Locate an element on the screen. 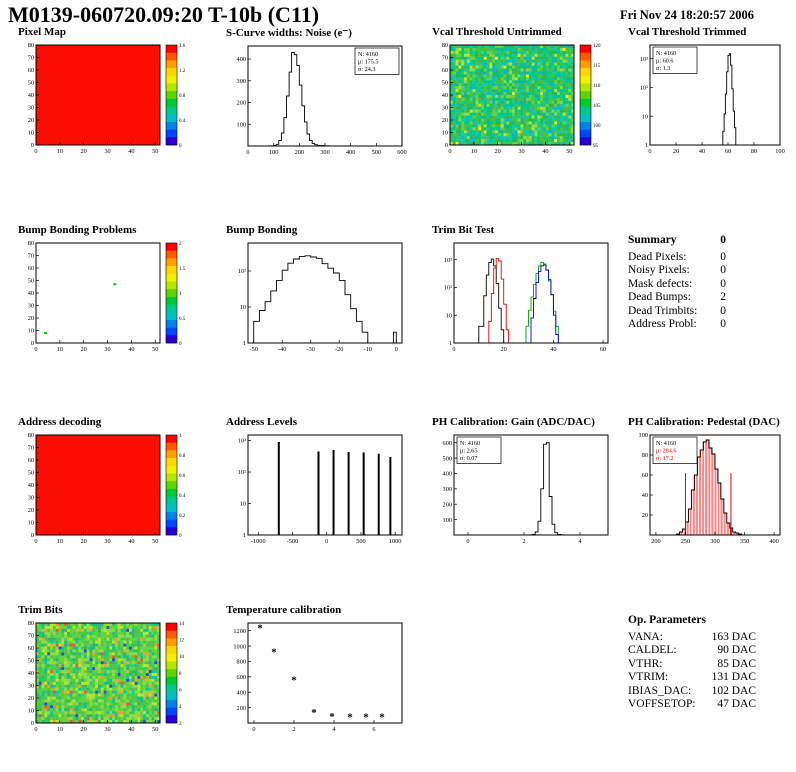 The width and height of the screenshot is (796, 772). svg-text: 105 is located at coordinates (597, 106).